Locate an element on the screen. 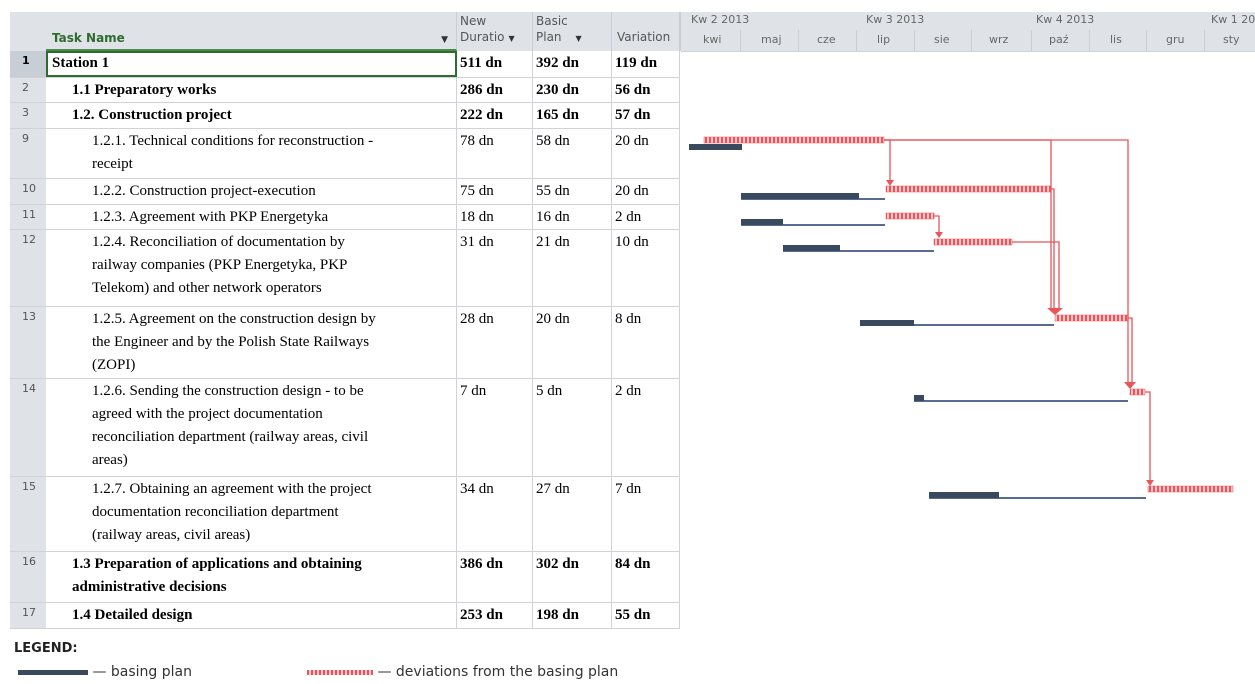 The image size is (1255, 684). basic-plan-cell: 5 dn is located at coordinates (572, 427).